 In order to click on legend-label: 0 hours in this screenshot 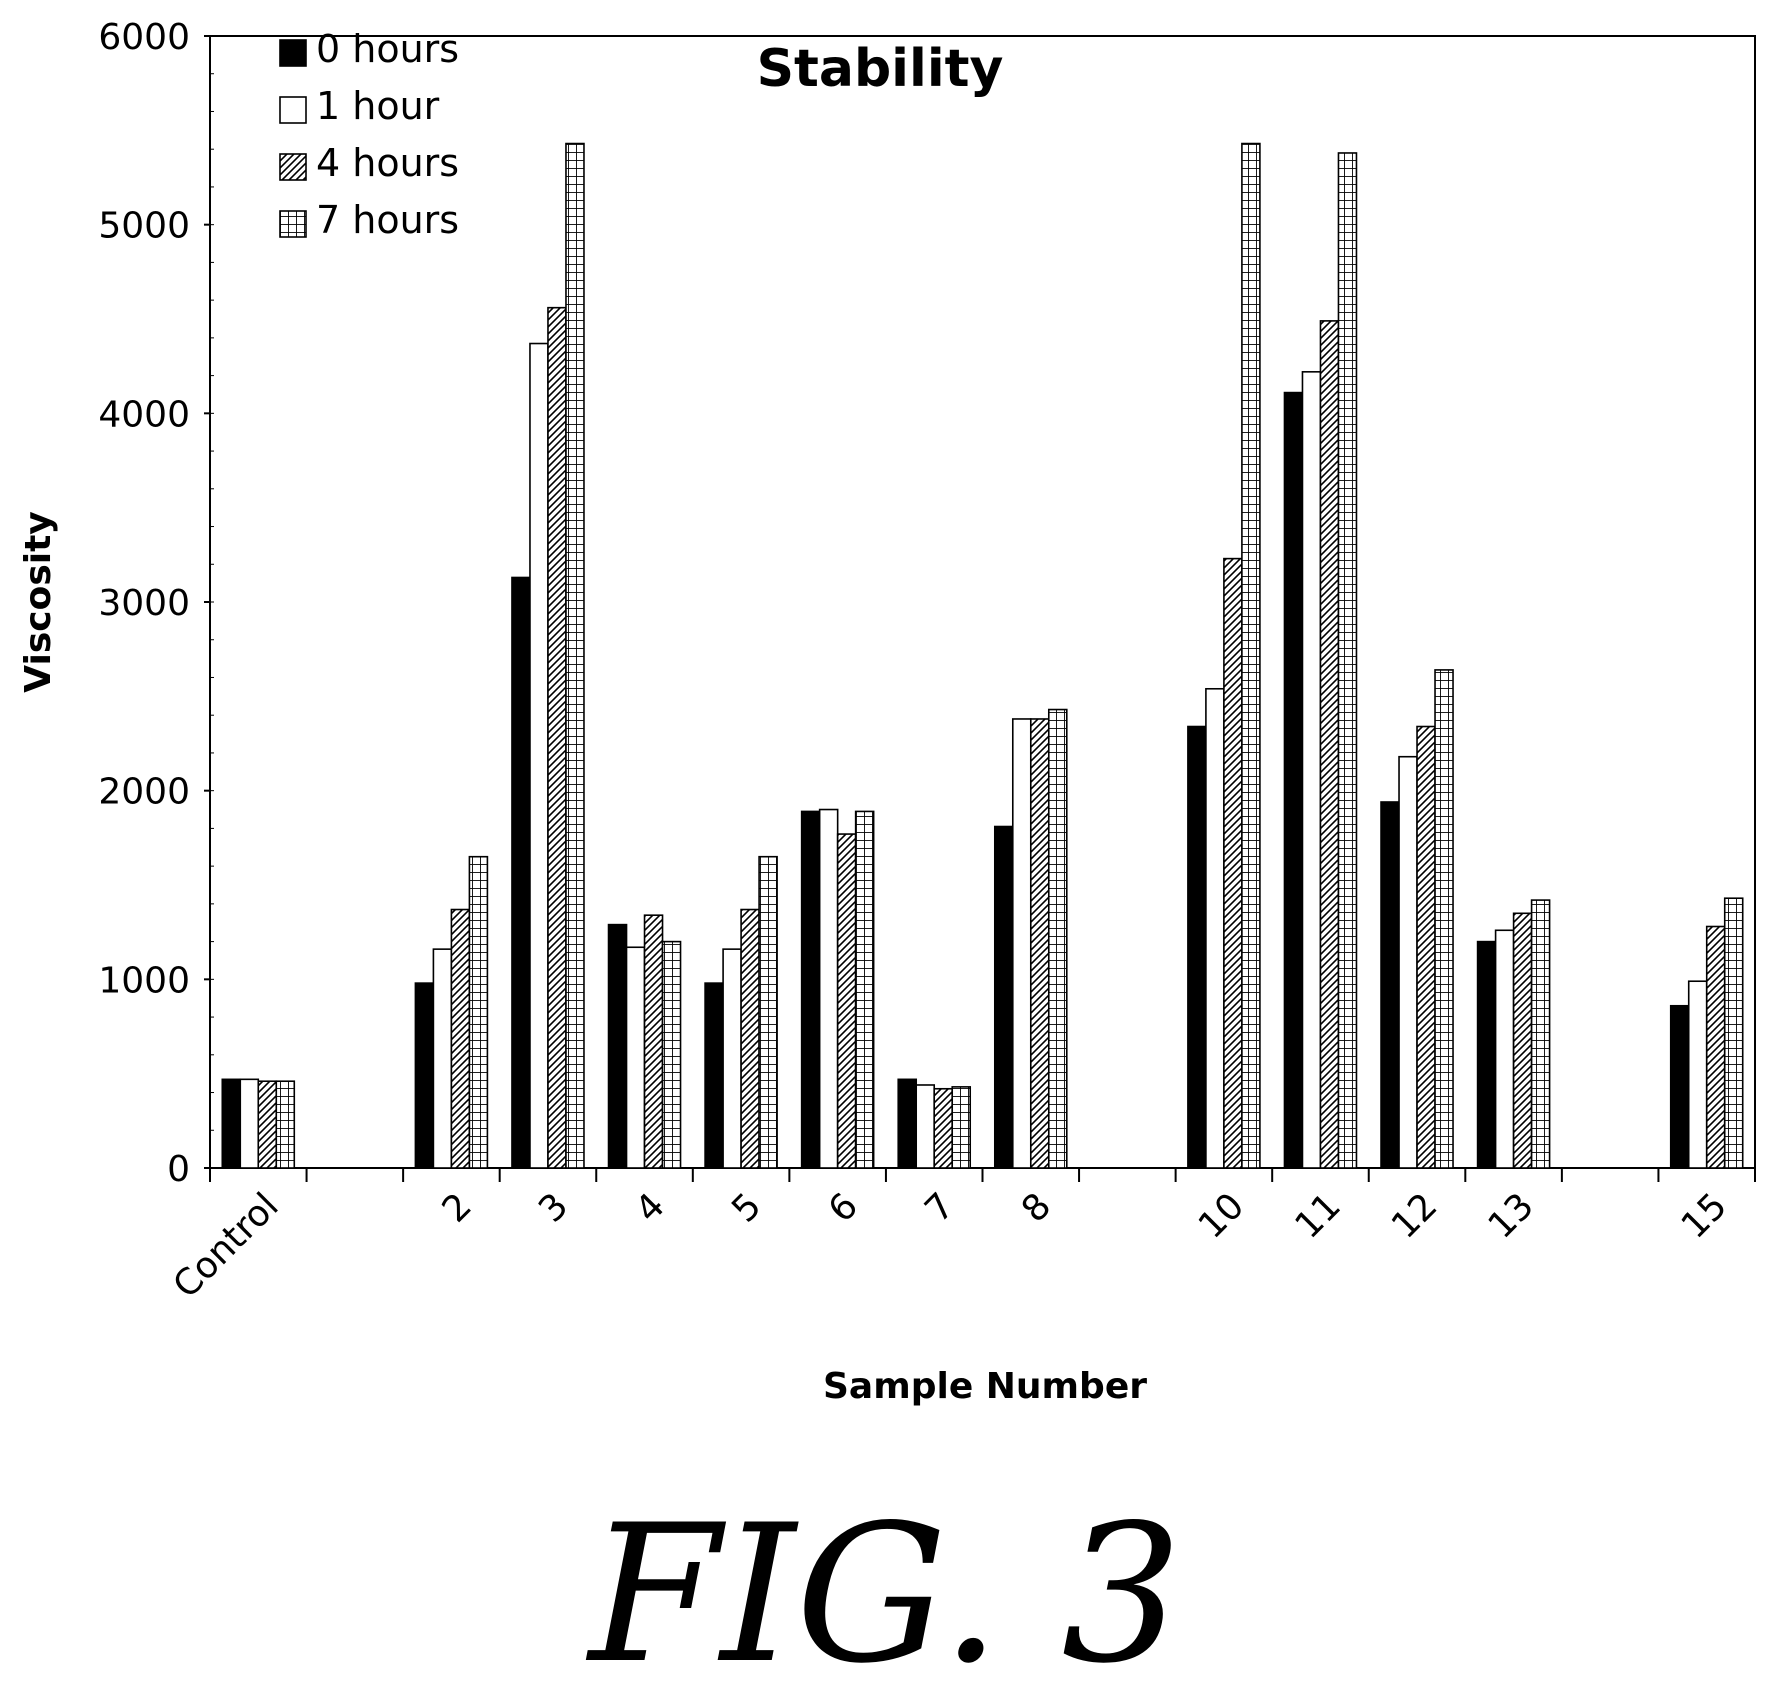, I will do `click(387, 49)`.